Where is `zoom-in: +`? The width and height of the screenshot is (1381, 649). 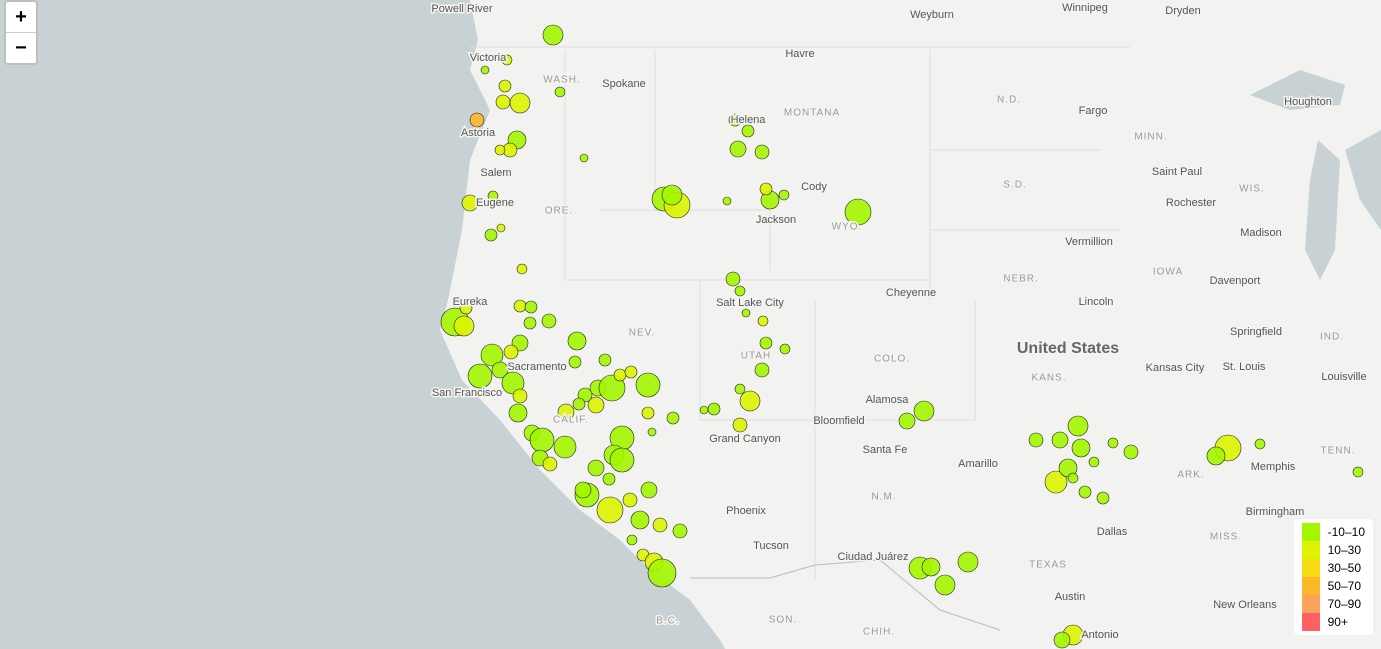
zoom-in: + is located at coordinates (21, 17).